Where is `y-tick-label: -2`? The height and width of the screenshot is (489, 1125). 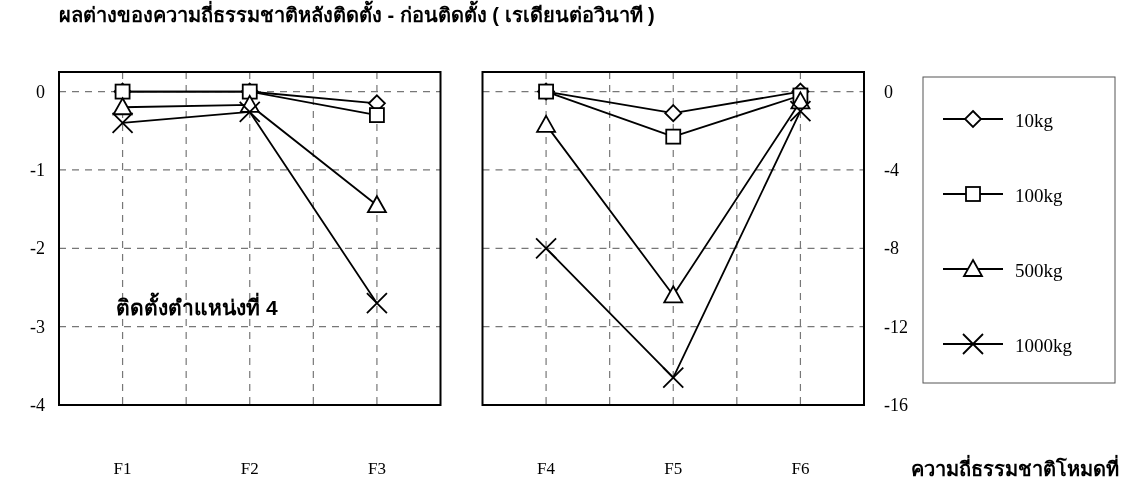 y-tick-label: -2 is located at coordinates (37, 248).